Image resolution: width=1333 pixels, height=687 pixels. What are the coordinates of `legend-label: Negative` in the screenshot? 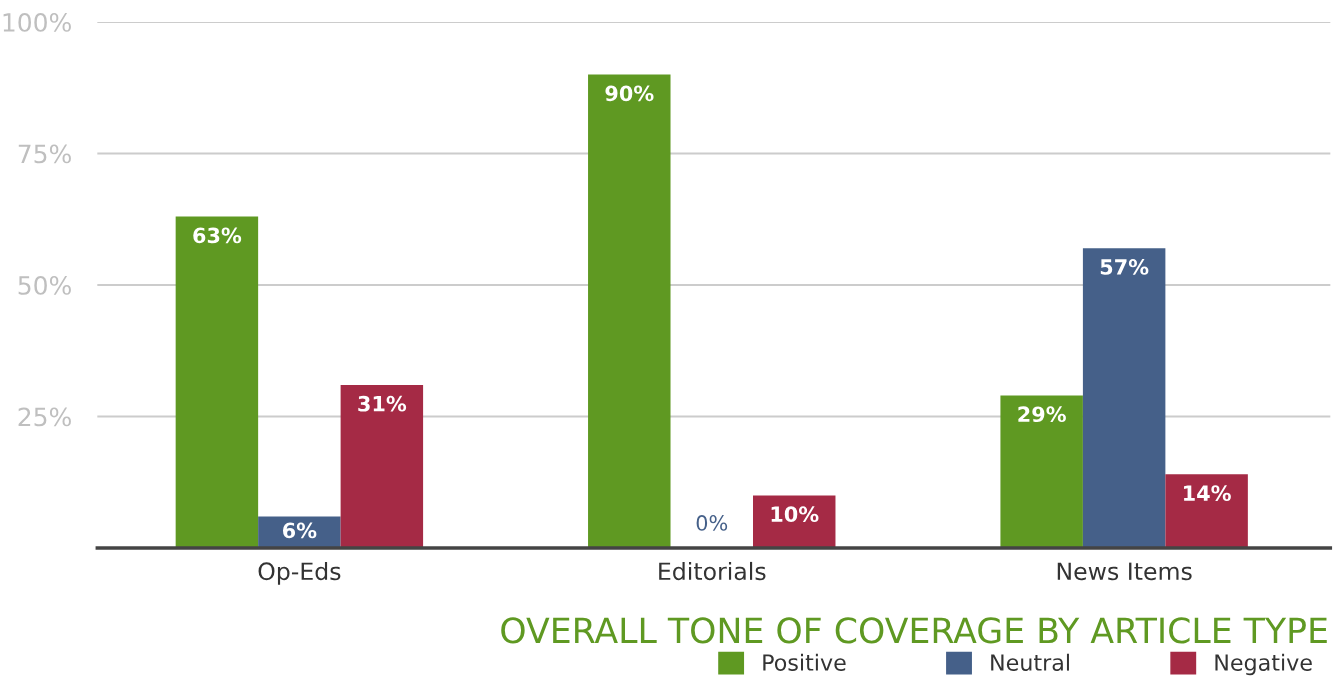 It's located at (1263, 664).